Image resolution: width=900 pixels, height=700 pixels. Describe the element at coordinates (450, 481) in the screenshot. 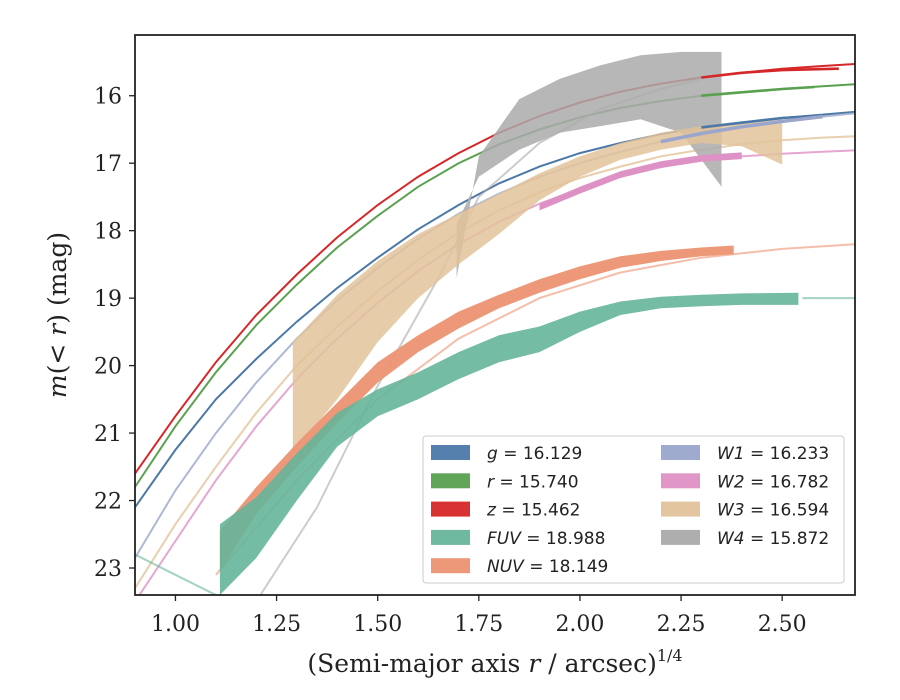

I see `legend-swatch-r` at that location.